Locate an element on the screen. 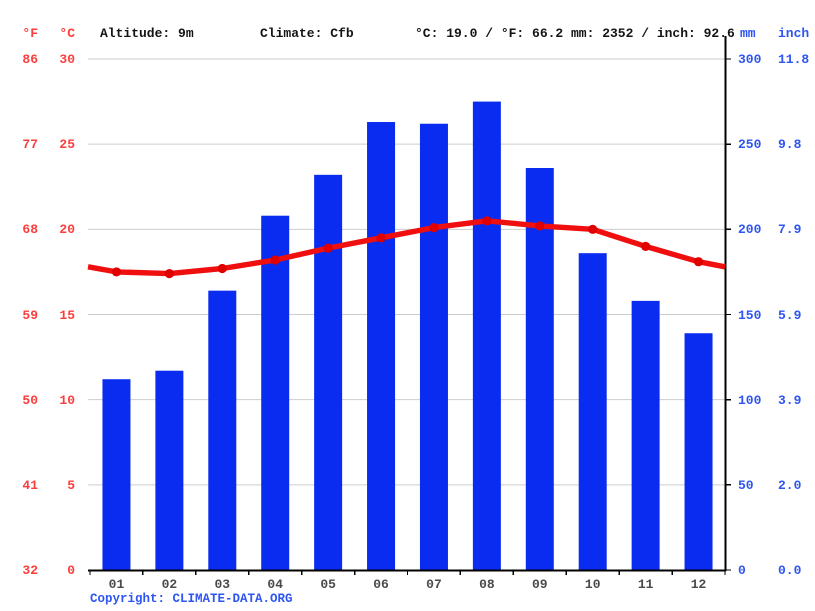  month-label: 10 is located at coordinates (592, 584).